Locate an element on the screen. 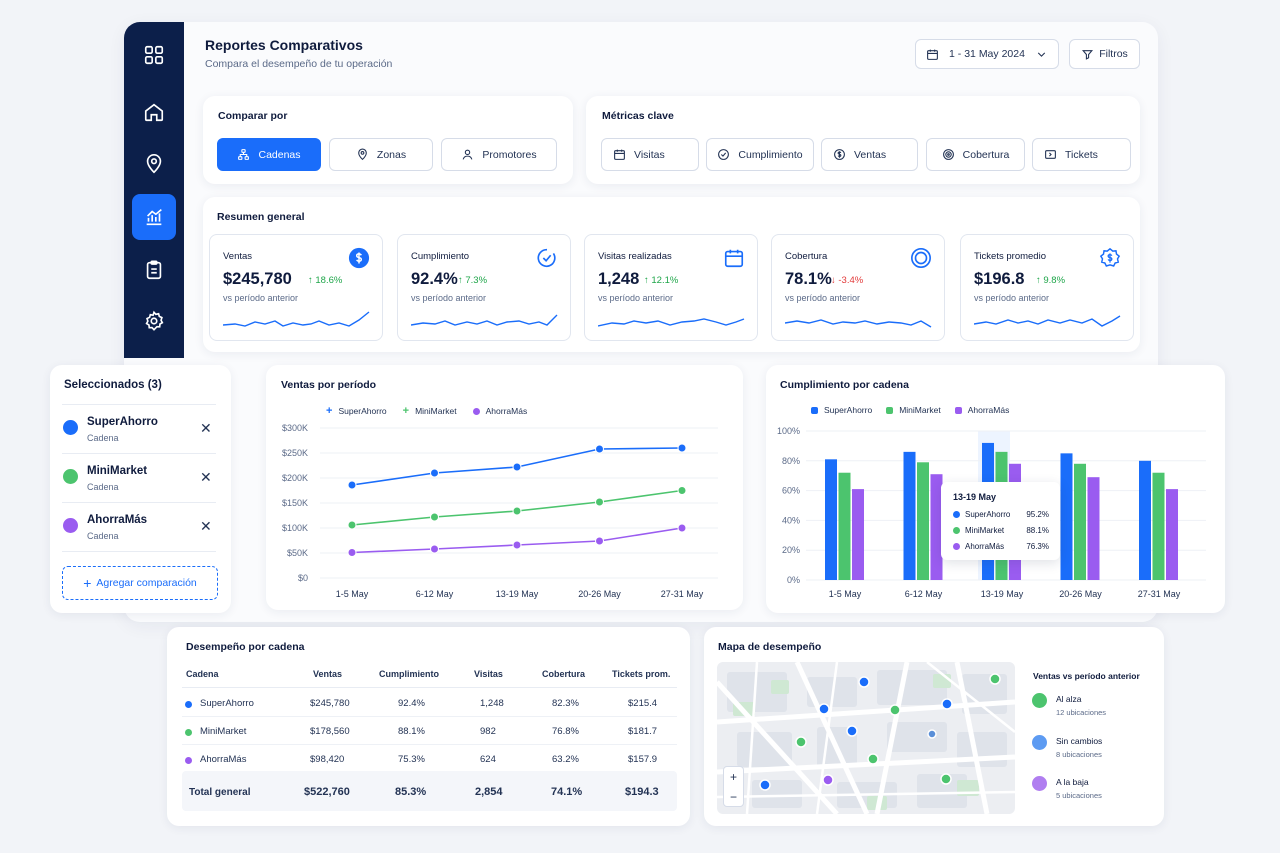 Image resolution: width=1280 pixels, height=853 pixels. y-tick-label: 20% is located at coordinates (791, 550).